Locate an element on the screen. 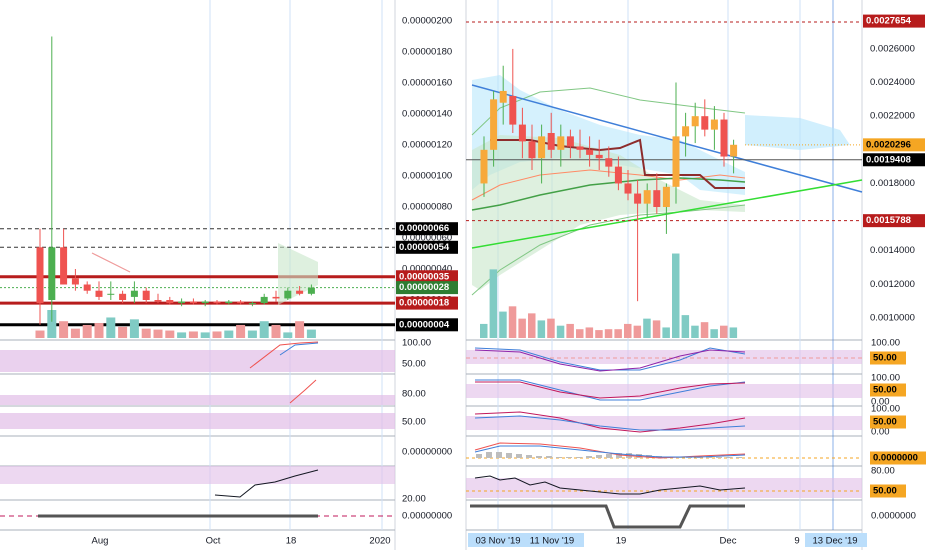  level-27654: 0.0027654 is located at coordinates (889, 21).